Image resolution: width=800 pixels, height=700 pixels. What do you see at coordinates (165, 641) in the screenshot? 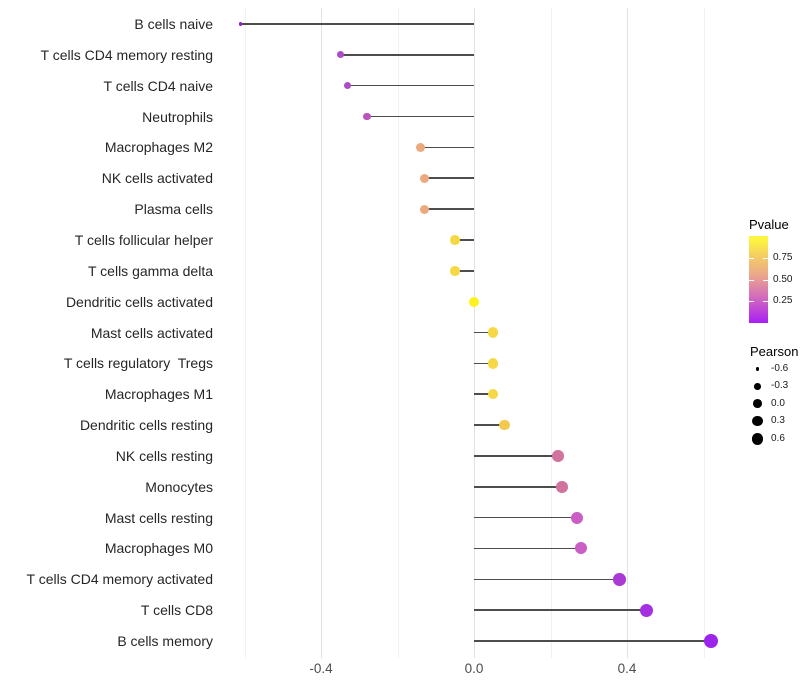
I see `y-axis-label: B cells memory` at bounding box center [165, 641].